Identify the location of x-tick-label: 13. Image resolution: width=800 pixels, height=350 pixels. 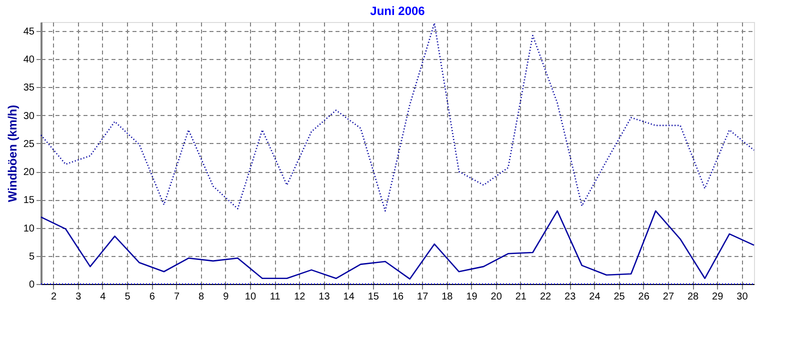
(324, 297).